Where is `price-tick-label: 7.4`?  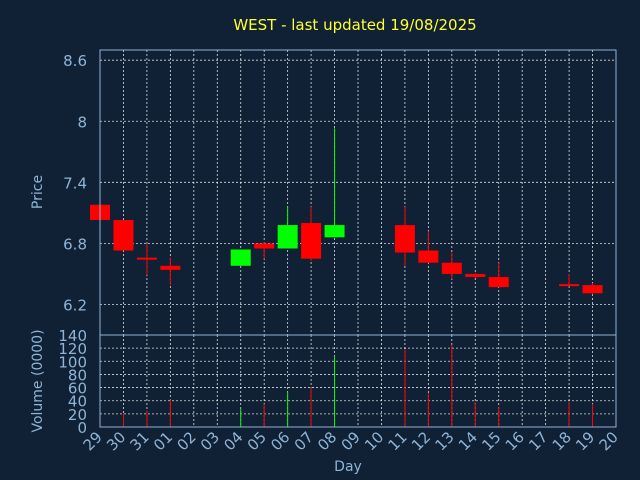 price-tick-label: 7.4 is located at coordinates (75, 183).